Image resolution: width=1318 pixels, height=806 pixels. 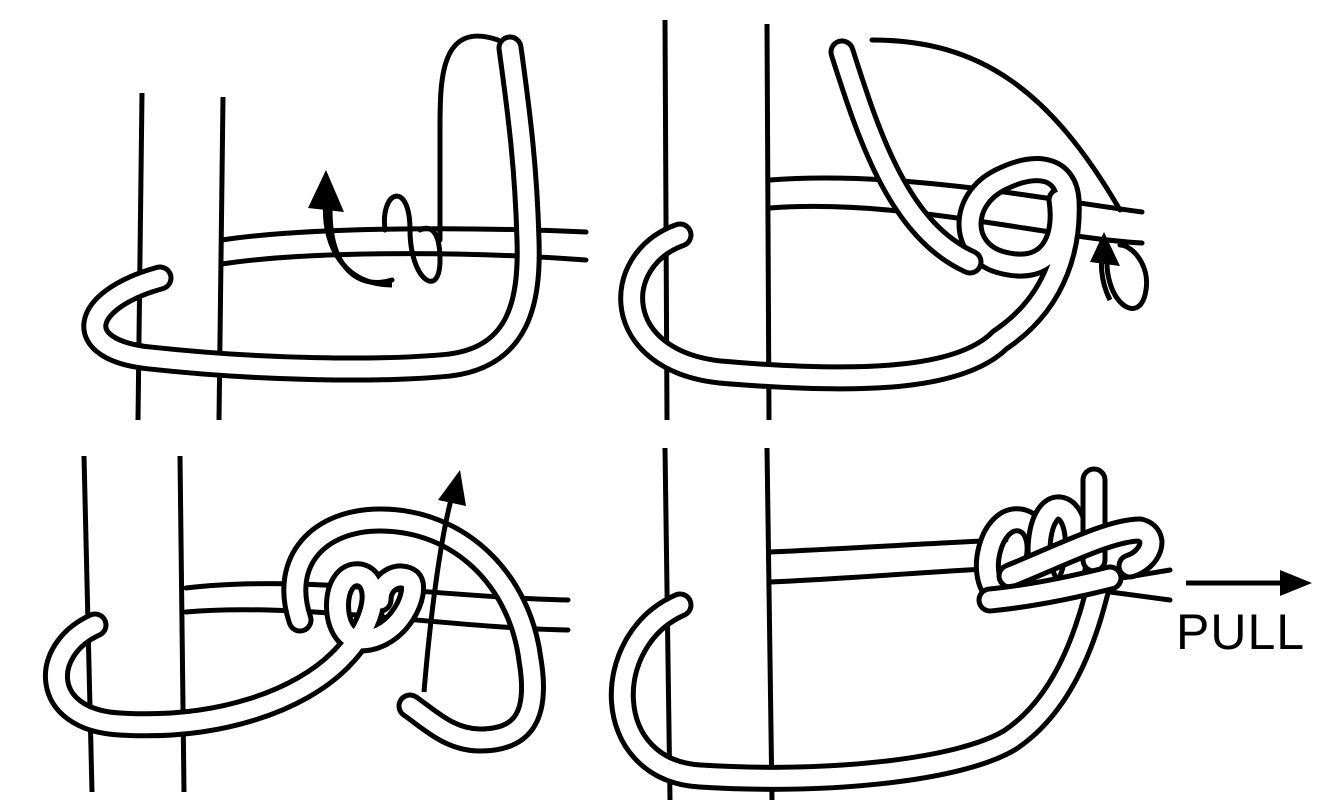 What do you see at coordinates (1127, 276) in the screenshot?
I see `rope-end-loop` at bounding box center [1127, 276].